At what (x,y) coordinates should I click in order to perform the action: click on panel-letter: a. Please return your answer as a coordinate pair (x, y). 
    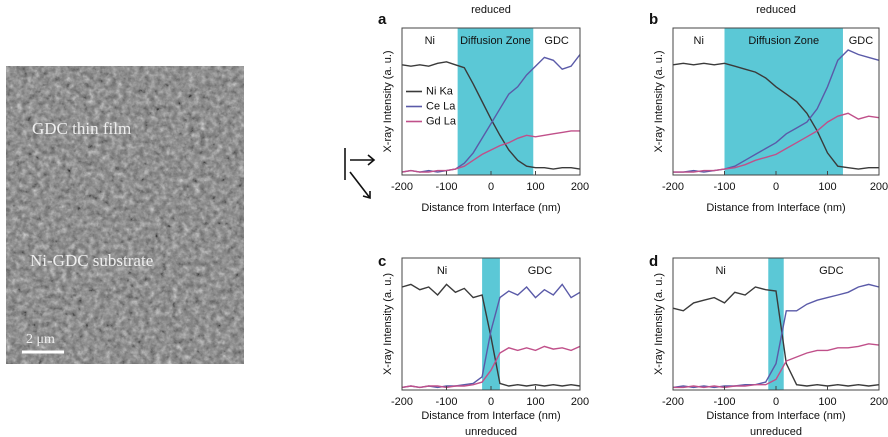
    Looking at the image, I should click on (382, 19).